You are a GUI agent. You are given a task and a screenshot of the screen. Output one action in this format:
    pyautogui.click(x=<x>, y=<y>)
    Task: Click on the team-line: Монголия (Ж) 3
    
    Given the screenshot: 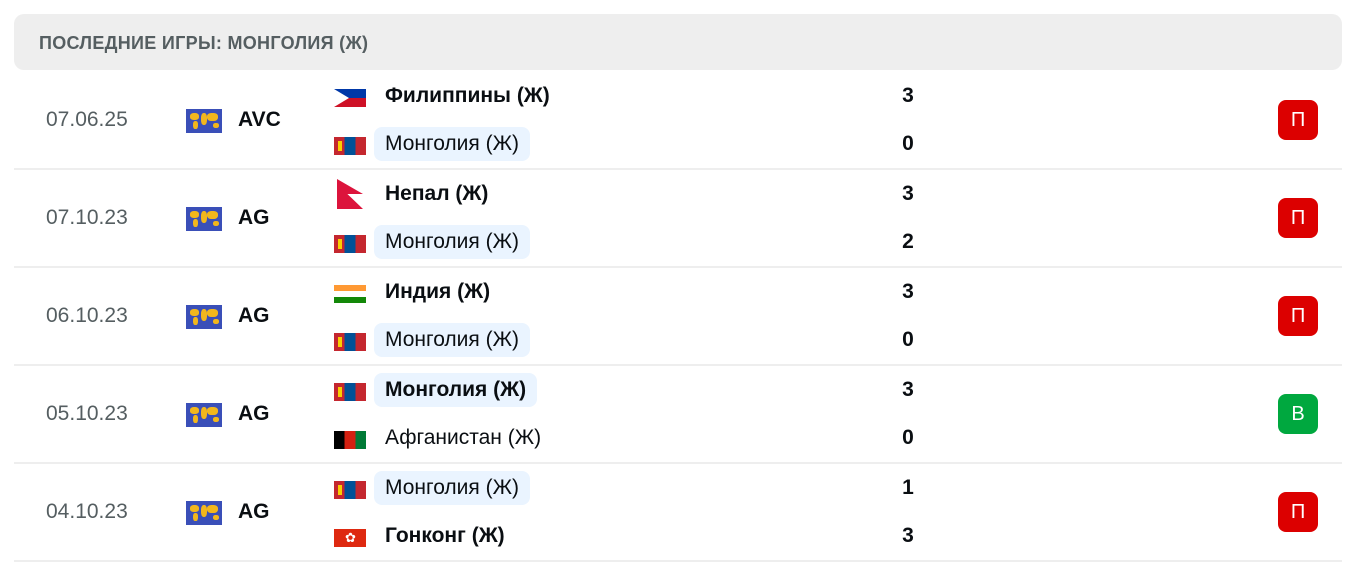 What is the action you would take?
    pyautogui.click(x=634, y=390)
    